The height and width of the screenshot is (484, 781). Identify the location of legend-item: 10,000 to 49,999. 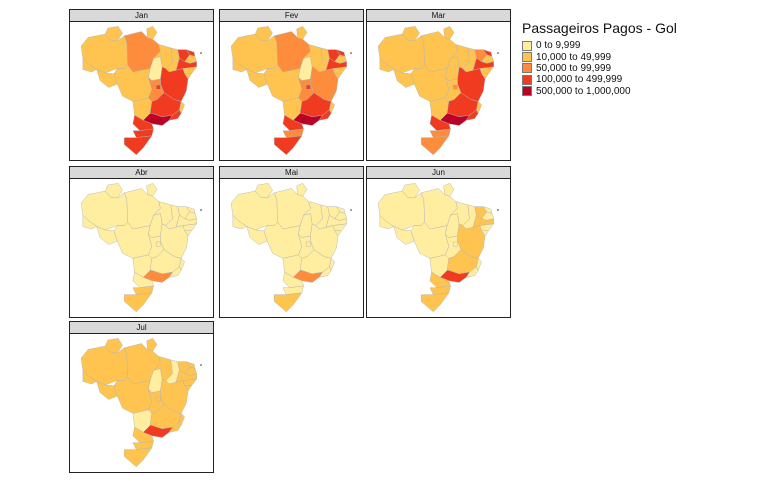
(599, 57).